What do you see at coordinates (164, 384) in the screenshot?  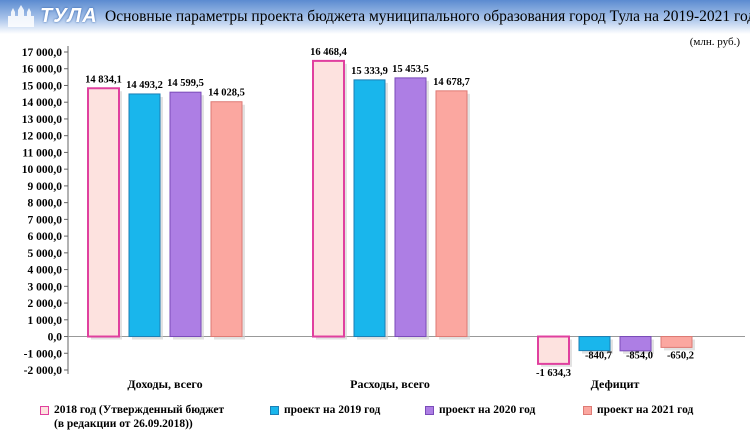 I see `category-label: Доходы, всего` at bounding box center [164, 384].